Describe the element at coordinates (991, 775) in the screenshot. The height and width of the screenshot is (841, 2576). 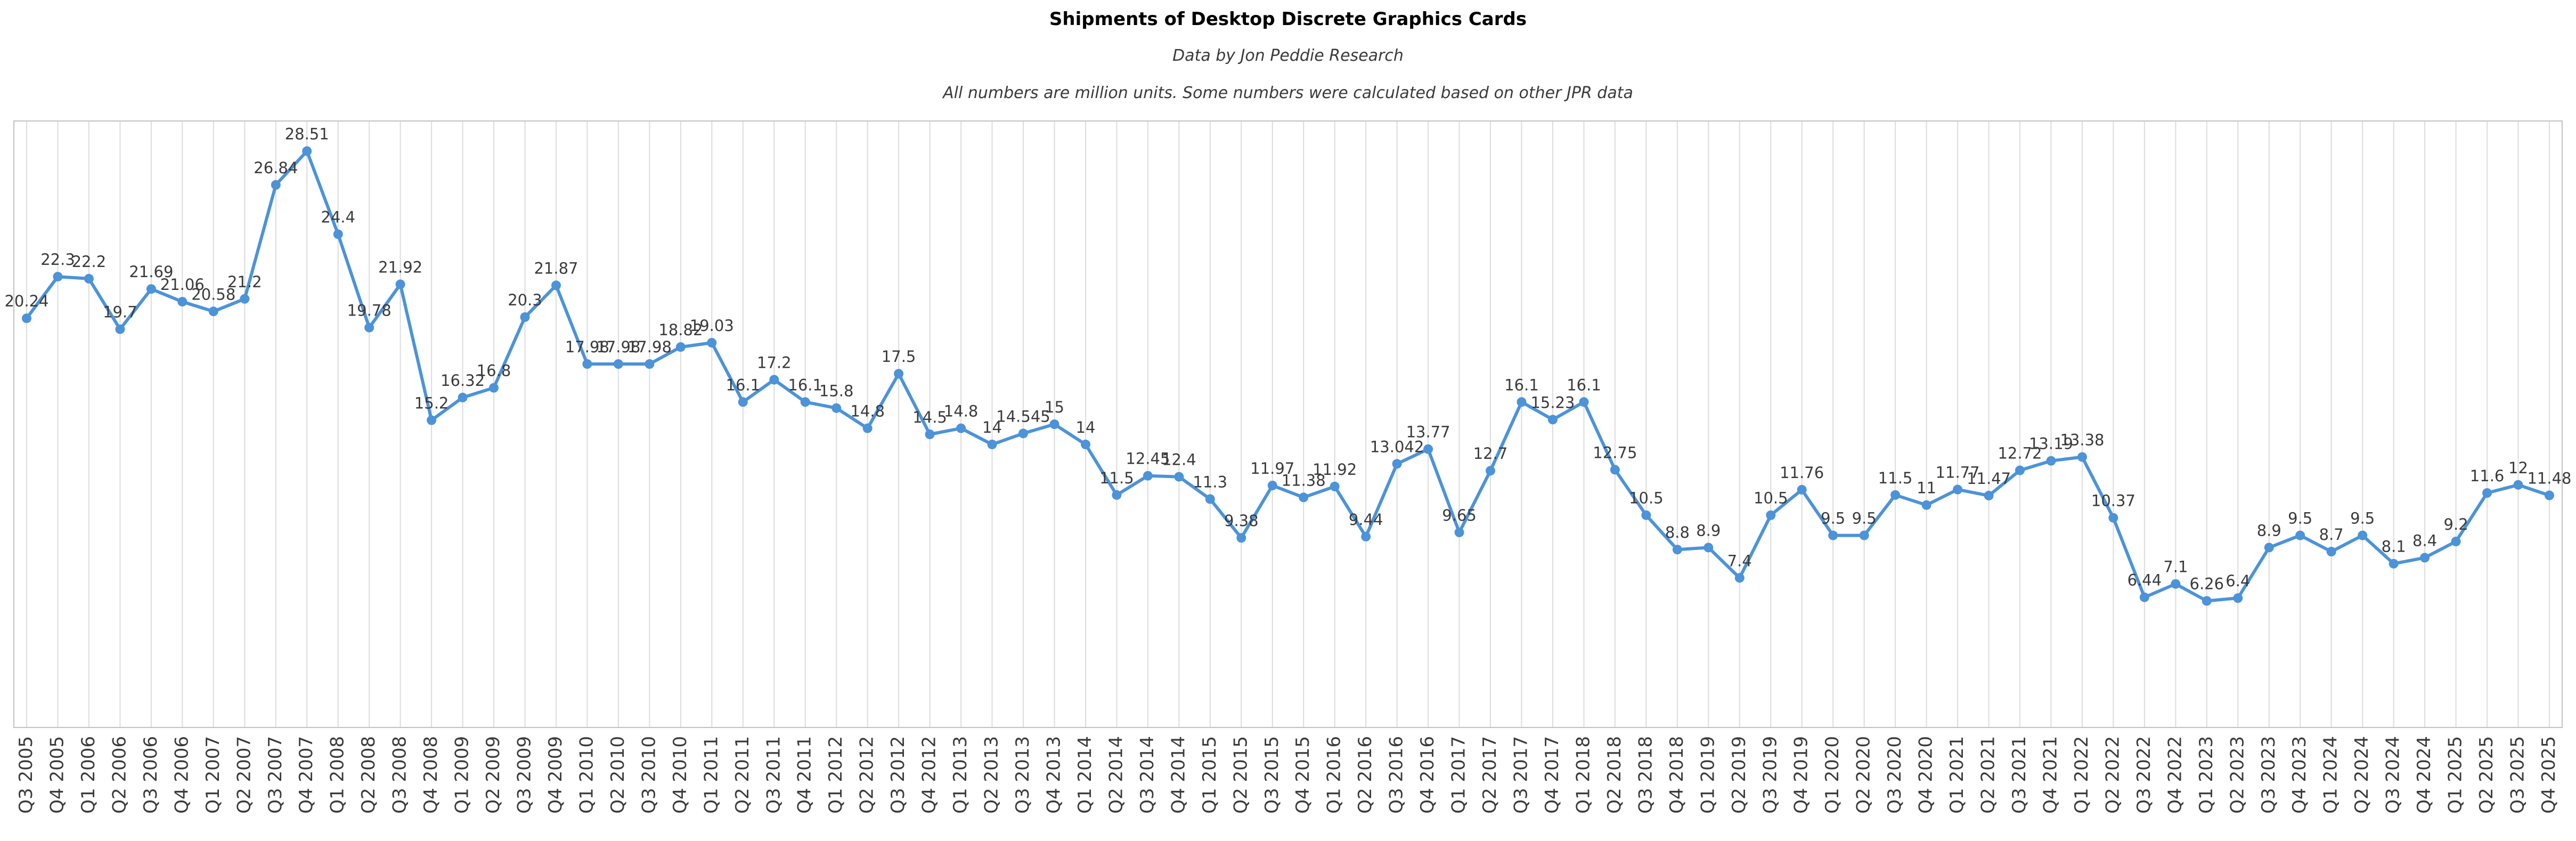
I see `x-axis-tick-label: Q2 2013` at that location.